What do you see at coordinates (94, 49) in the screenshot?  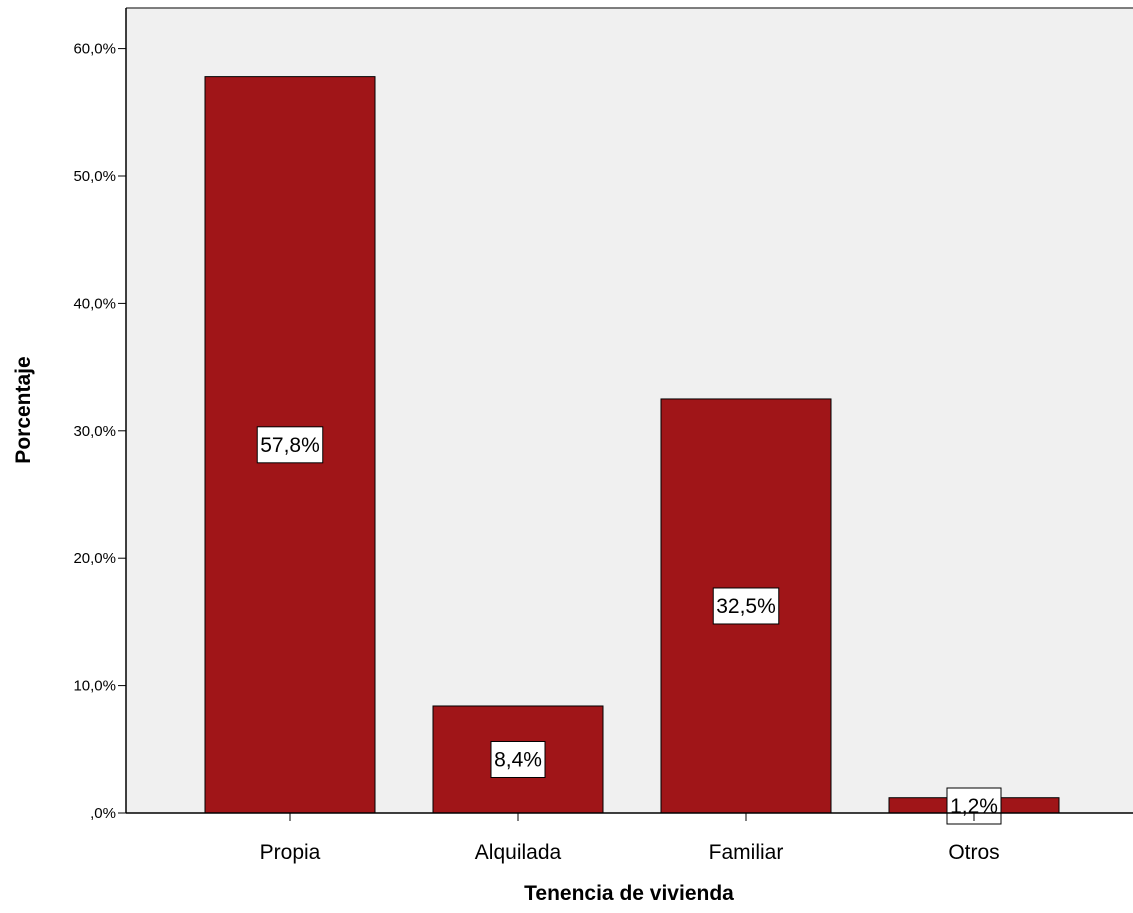 I see `y-tick-label: 60,0%` at bounding box center [94, 49].